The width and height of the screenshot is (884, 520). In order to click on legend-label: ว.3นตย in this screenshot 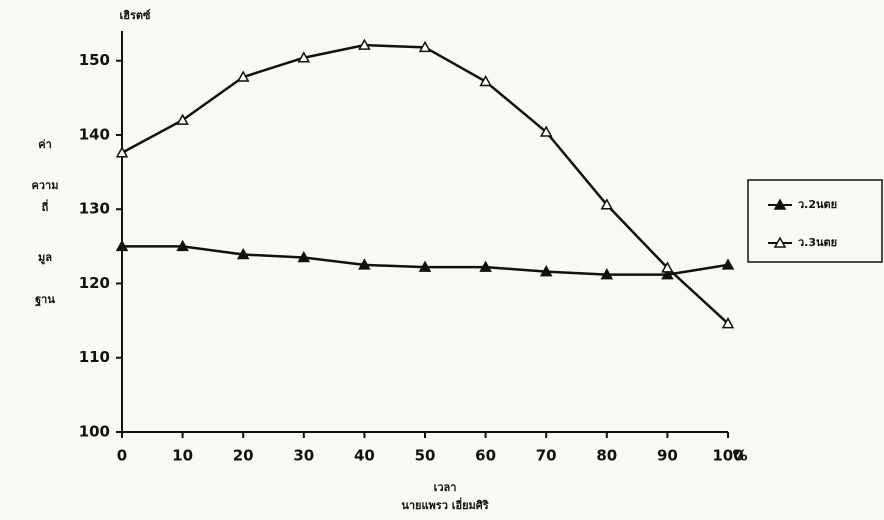, I will do `click(817, 242)`.